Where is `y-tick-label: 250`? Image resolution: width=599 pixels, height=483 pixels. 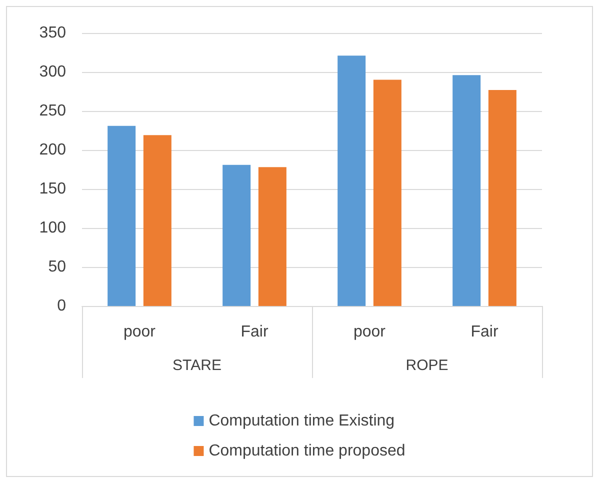
y-tick-label: 250 is located at coordinates (52, 111).